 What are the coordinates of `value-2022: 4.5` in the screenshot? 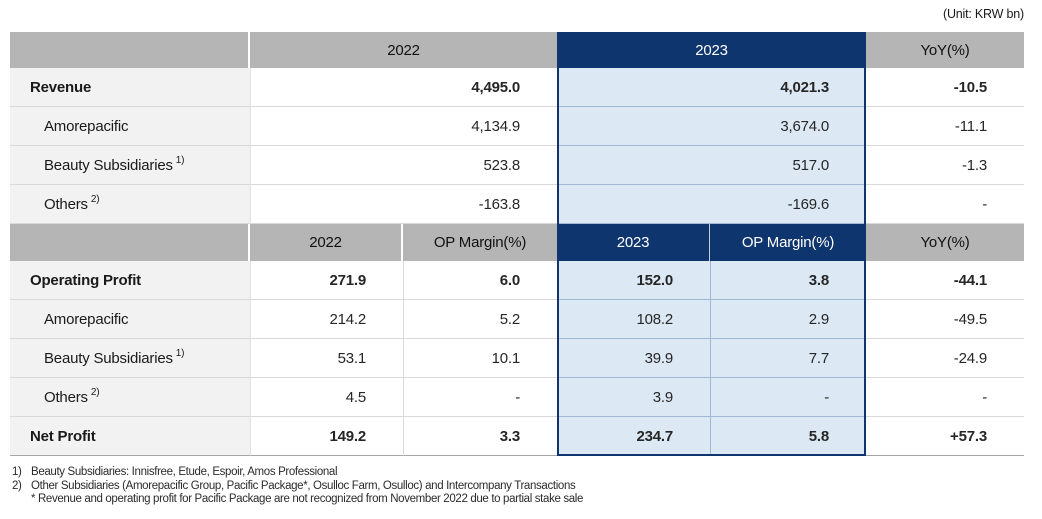 It's located at (326, 397).